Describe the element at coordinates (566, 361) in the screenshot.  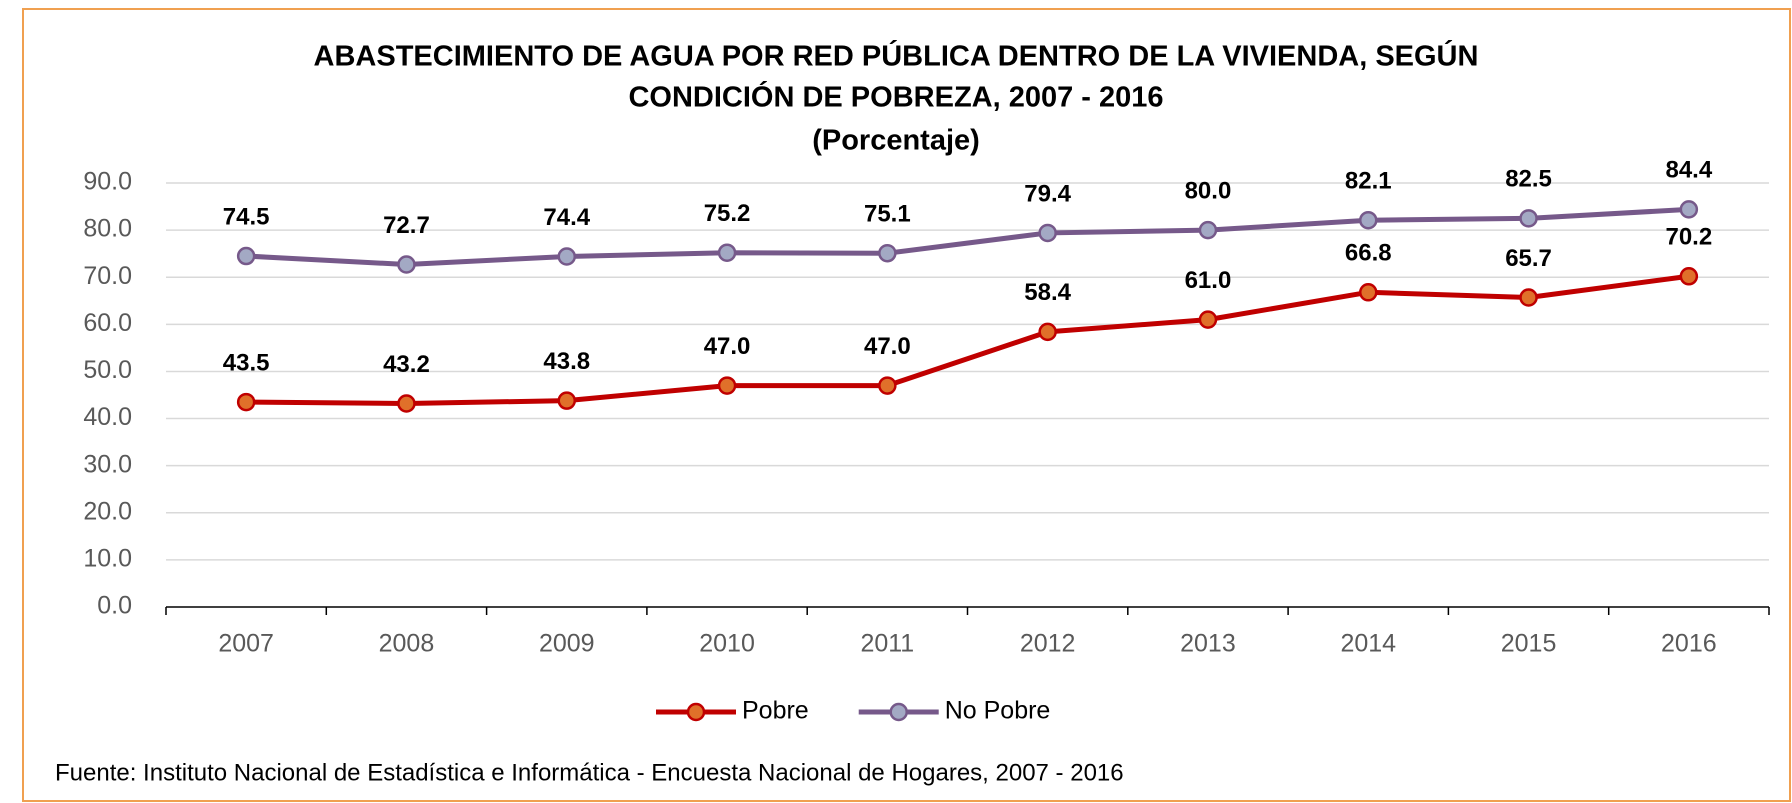
I see `data-label: 43.8` at that location.